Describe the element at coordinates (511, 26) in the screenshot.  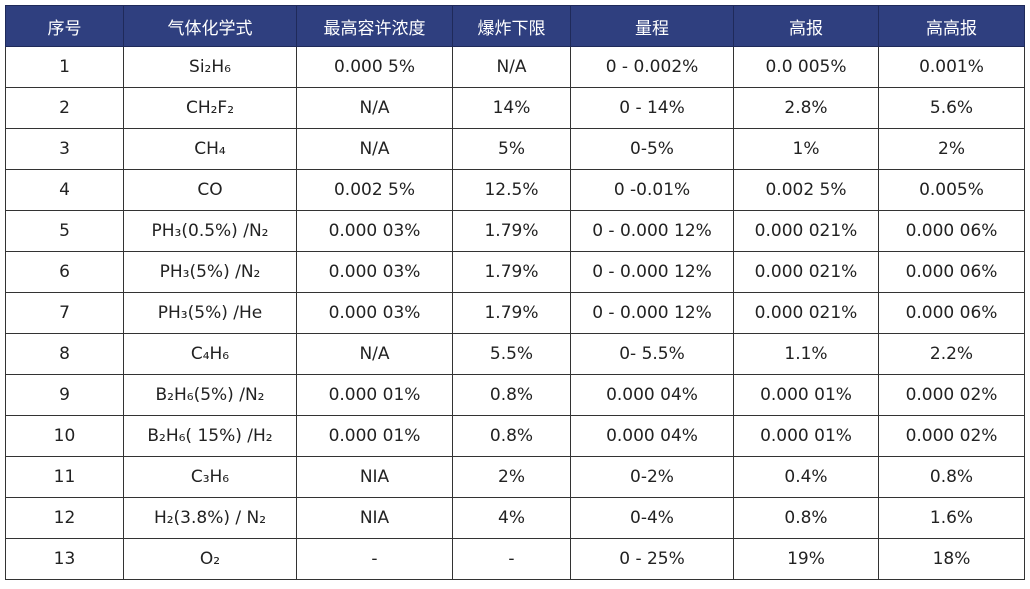
I see `header-lower-explosive-limit: 爆炸下限` at that location.